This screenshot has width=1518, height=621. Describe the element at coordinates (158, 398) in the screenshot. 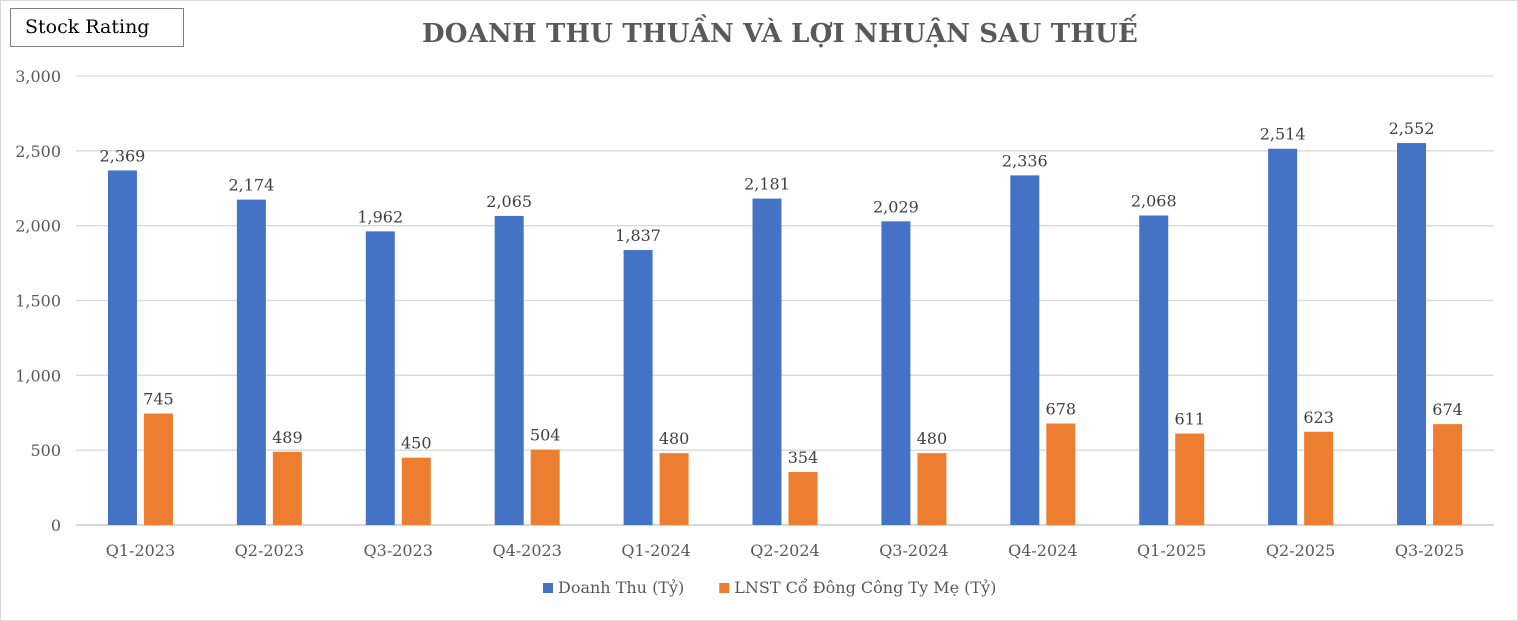

I see `data-label: 745` at that location.